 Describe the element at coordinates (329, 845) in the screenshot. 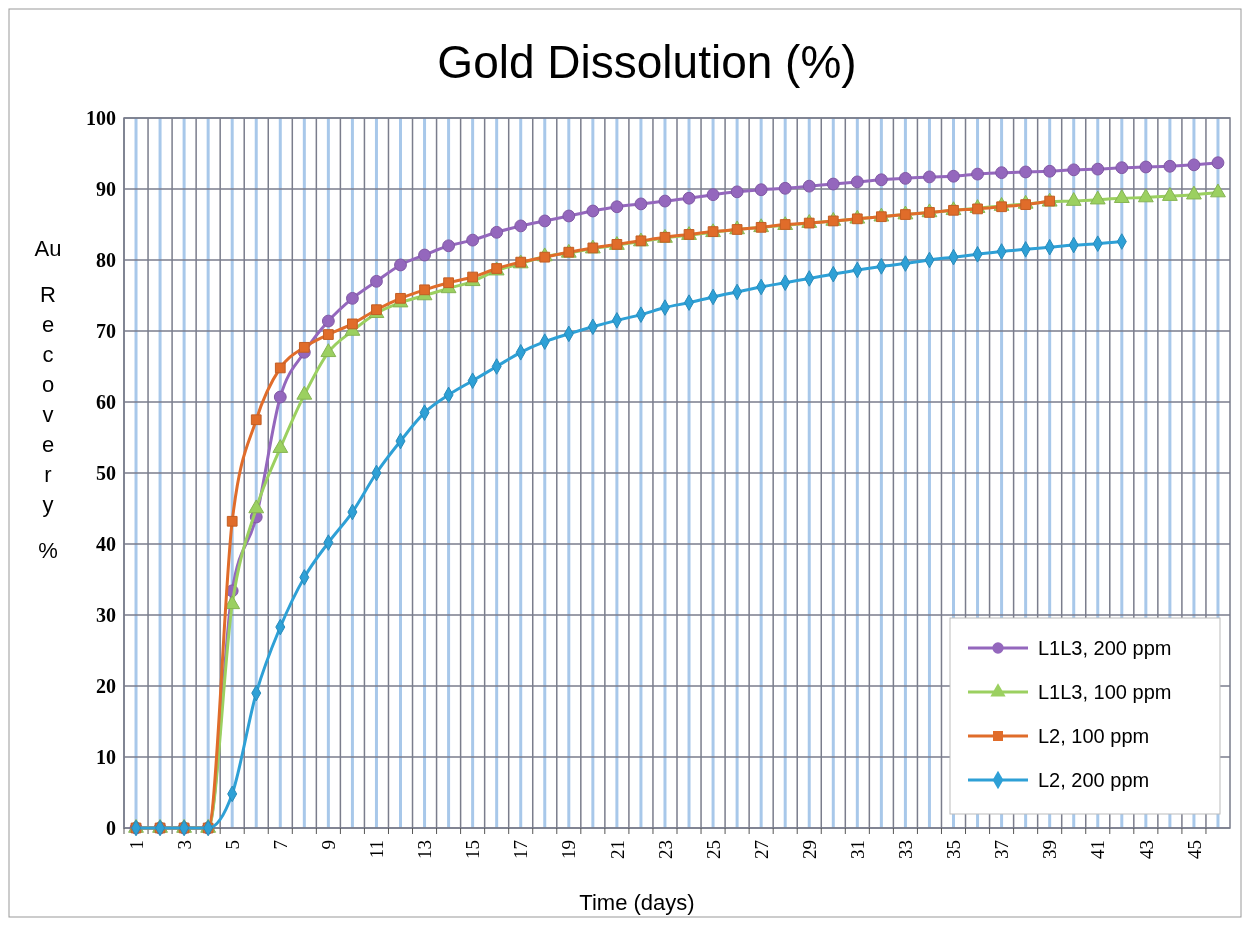

I see `x-tick-label: 9` at that location.